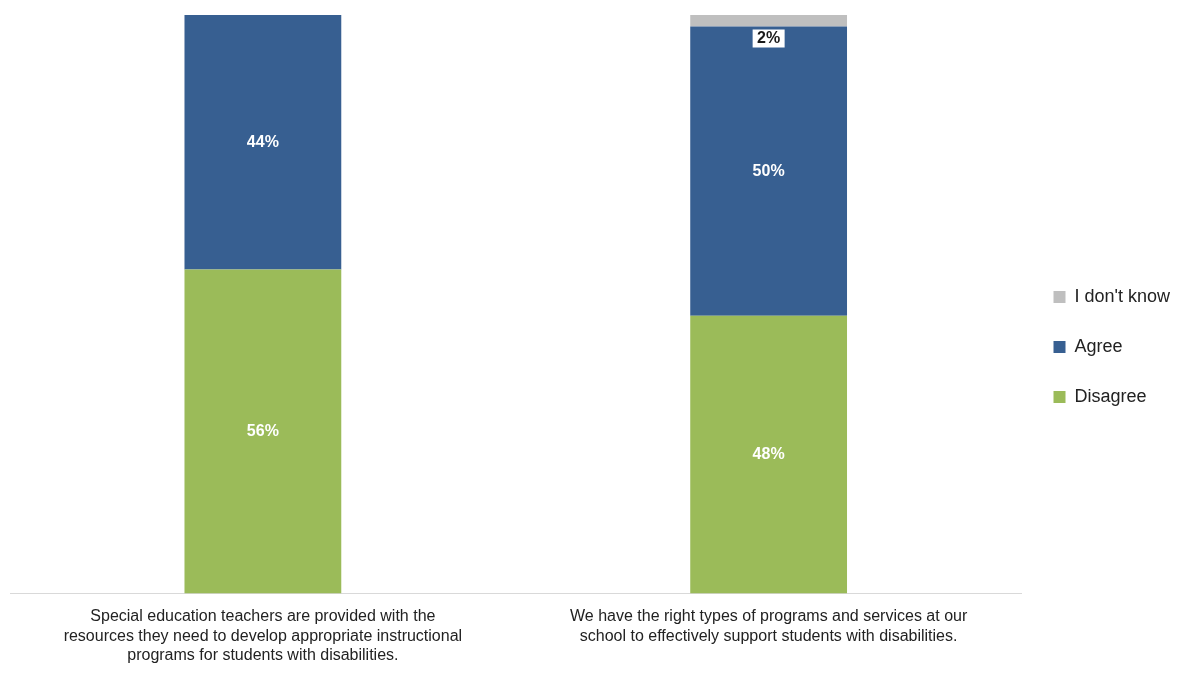 The height and width of the screenshot is (689, 1190). Describe the element at coordinates (1122, 295) in the screenshot. I see `legend-label: I don't know` at that location.